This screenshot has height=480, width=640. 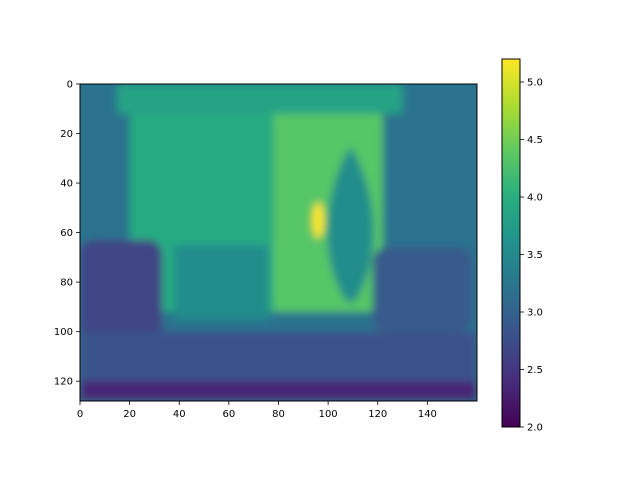 I want to click on x-tick-label: 0, so click(x=80, y=414).